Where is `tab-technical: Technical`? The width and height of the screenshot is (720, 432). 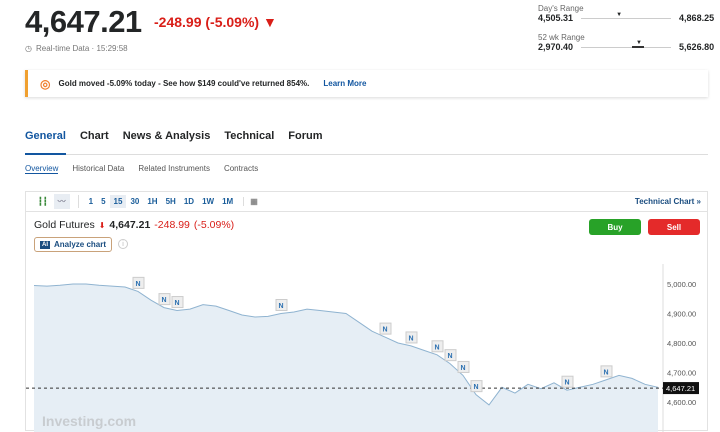 tab-technical: Technical is located at coordinates (249, 136).